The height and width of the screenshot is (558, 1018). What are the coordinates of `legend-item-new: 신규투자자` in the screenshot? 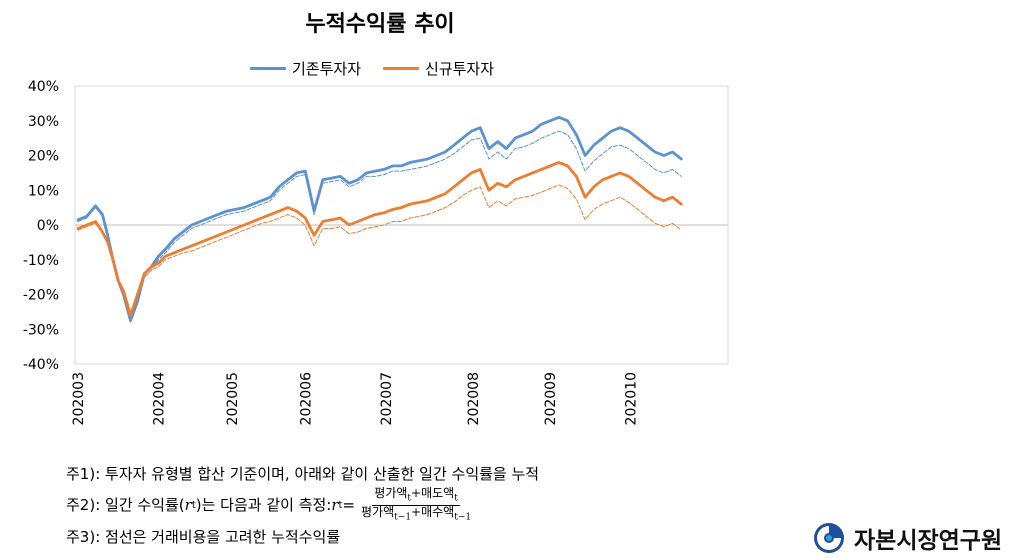 It's located at (438, 68).